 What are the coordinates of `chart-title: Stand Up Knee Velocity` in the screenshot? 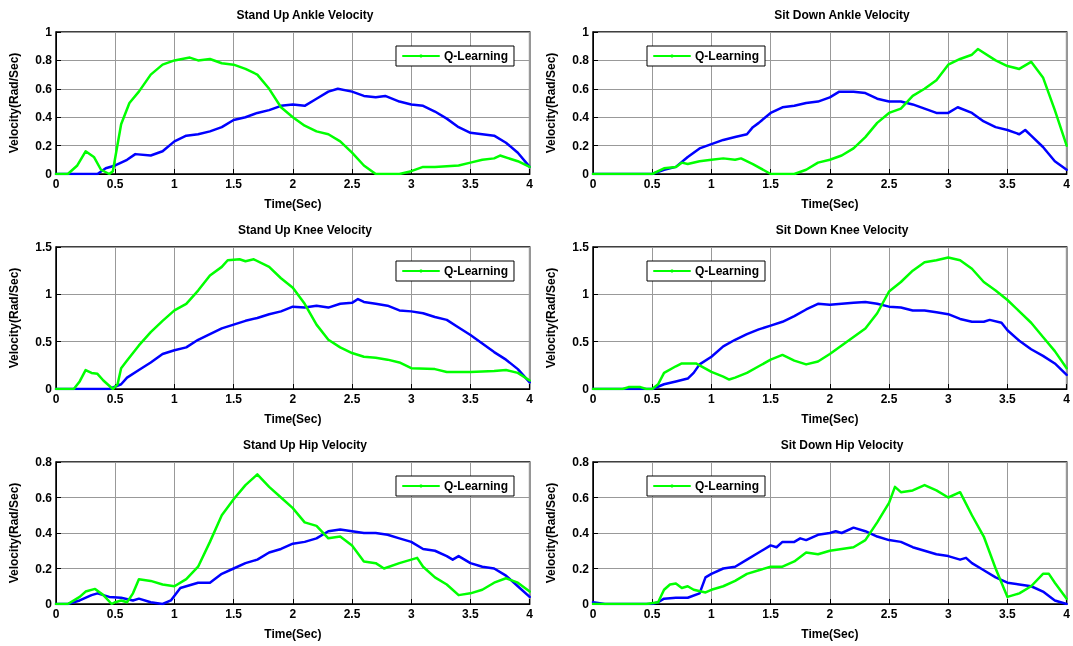 It's located at (305, 230).